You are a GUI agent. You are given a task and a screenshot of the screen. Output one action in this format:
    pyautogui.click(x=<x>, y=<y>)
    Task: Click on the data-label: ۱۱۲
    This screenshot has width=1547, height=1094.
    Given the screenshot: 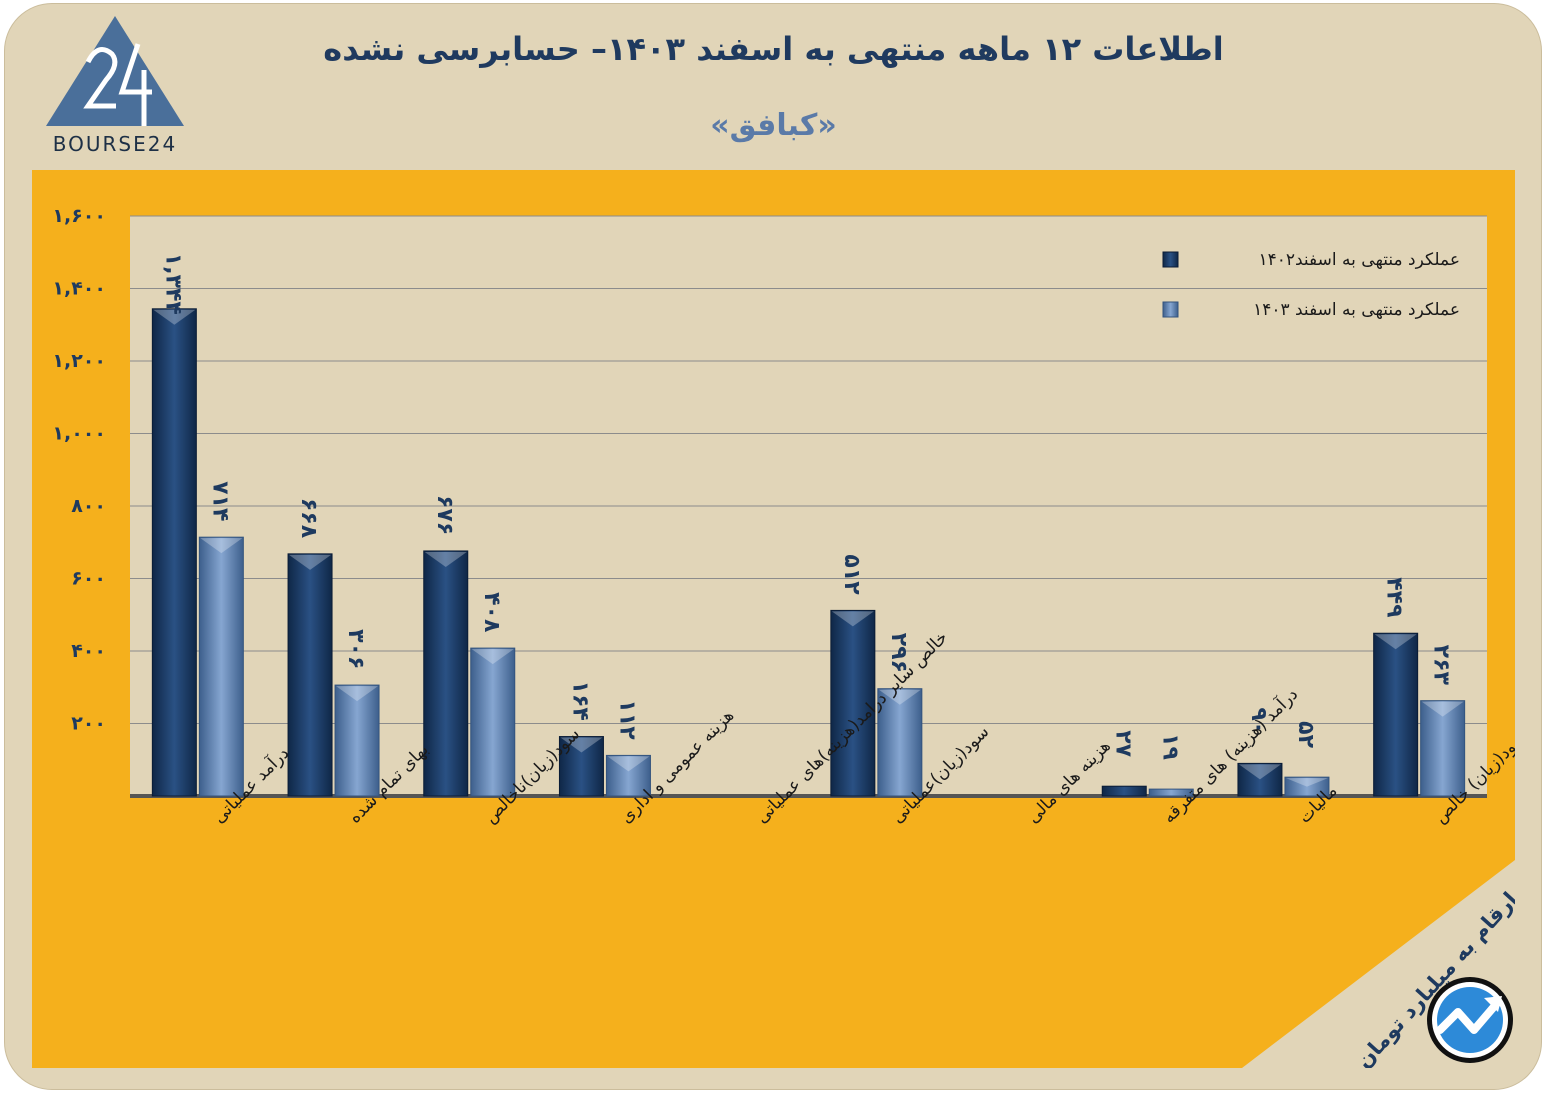 What is the action you would take?
    pyautogui.click(x=626, y=719)
    